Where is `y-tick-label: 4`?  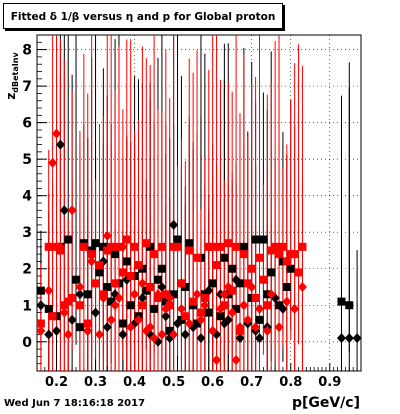 y-tick-label: 4 is located at coordinates (27, 197).